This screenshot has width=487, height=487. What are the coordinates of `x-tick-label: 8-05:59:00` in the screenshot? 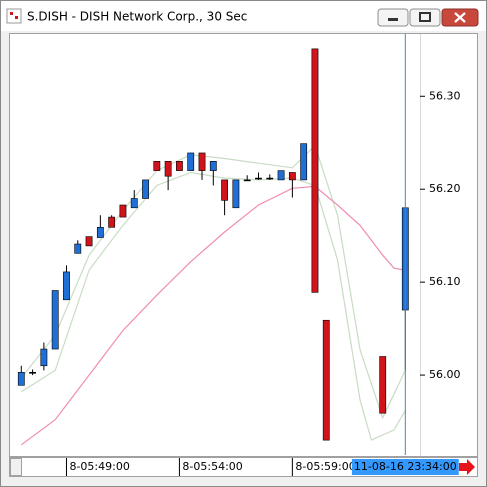 It's located at (325, 466).